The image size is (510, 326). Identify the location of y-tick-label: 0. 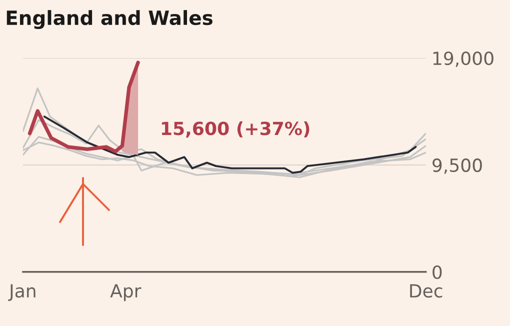
(437, 272).